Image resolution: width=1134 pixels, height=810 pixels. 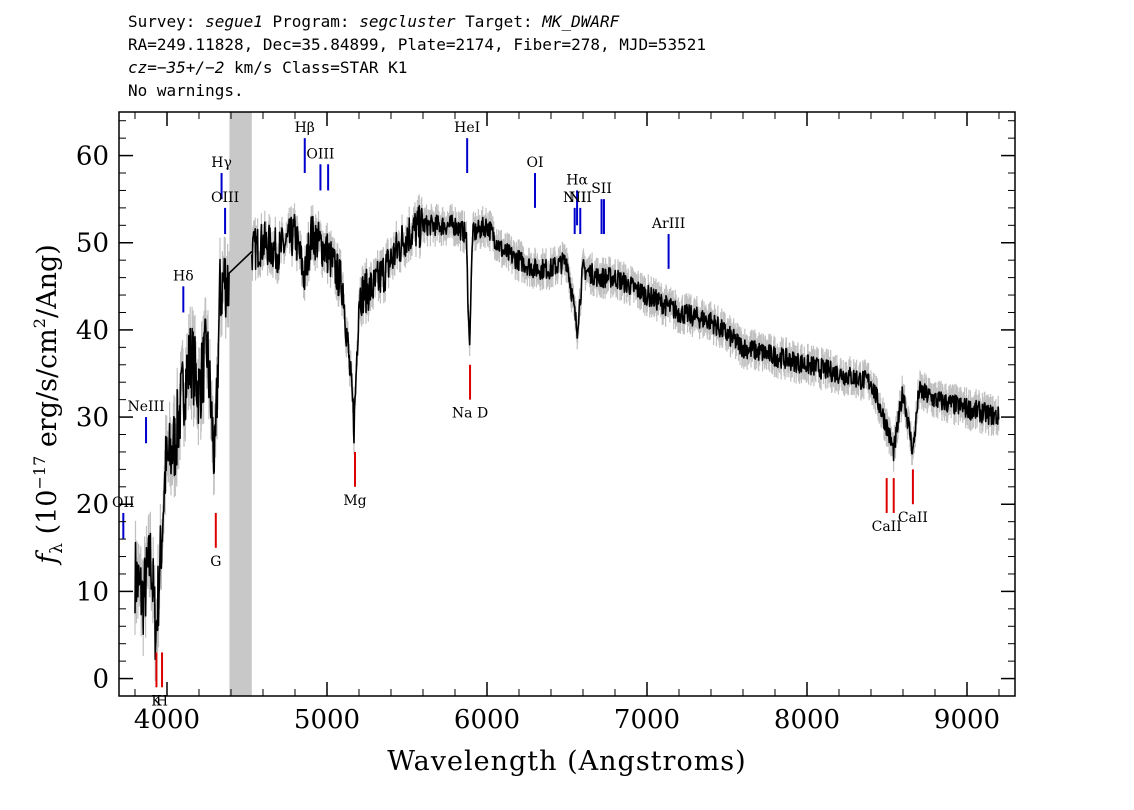 What do you see at coordinates (467, 128) in the screenshot?
I see `emission-line-hei-8-label: HeI` at bounding box center [467, 128].